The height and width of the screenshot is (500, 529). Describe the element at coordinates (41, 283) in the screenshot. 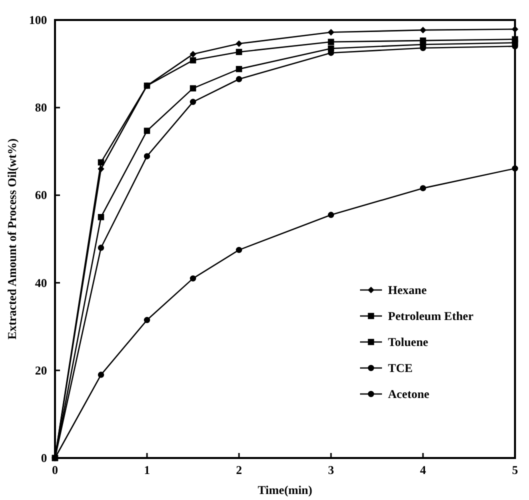

I see `y-tick-label: 40` at that location.